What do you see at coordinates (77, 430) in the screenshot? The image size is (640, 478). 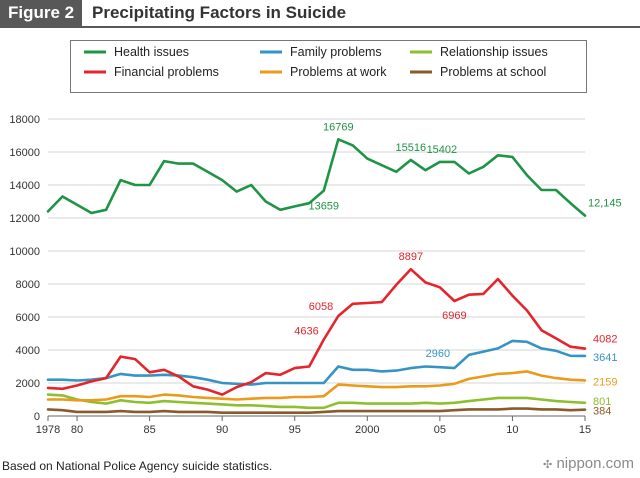 I see `x-tick-label: 80` at bounding box center [77, 430].